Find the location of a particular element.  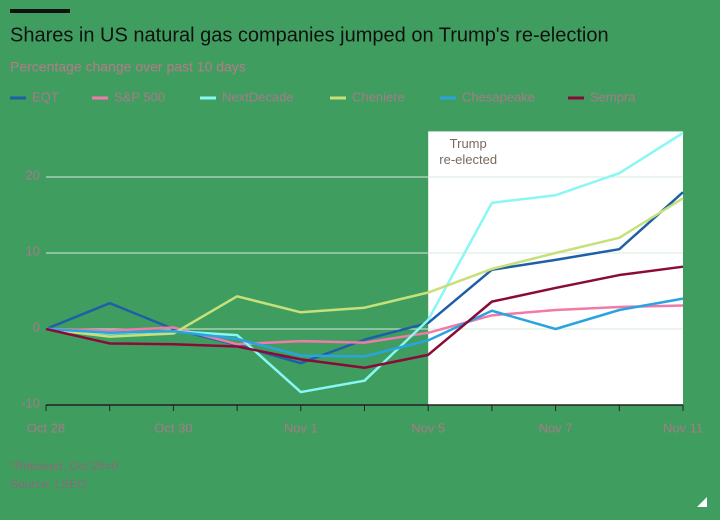

legend-label: EQT is located at coordinates (45, 96).